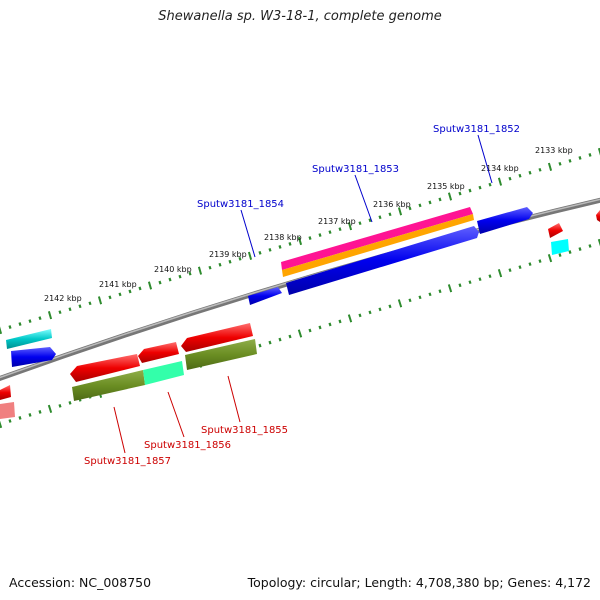  I want to click on gene-label-1852: Sputw3181_1852, so click(476, 129).